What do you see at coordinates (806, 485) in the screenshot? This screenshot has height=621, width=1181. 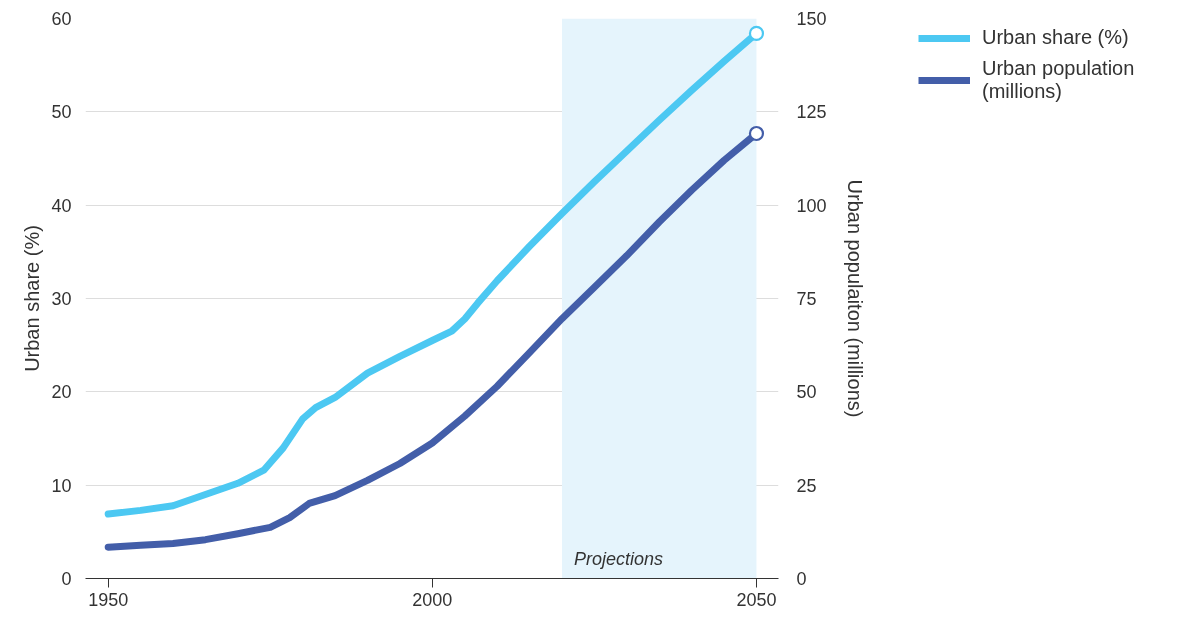 I see `y2-tick-label: 25` at bounding box center [806, 485].